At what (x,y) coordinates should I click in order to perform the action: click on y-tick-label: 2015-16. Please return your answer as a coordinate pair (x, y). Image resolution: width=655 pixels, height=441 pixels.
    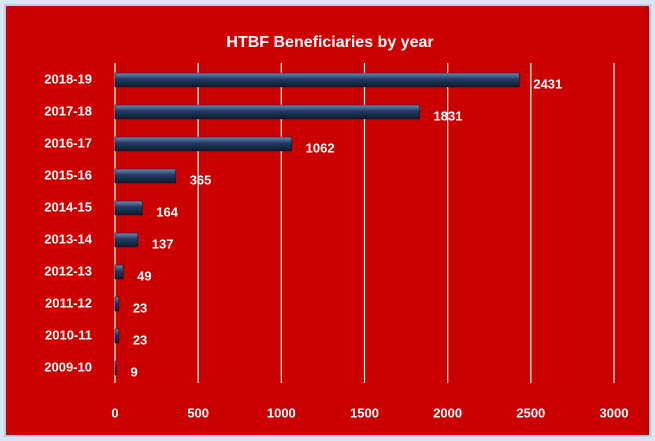
    Looking at the image, I should click on (68, 174).